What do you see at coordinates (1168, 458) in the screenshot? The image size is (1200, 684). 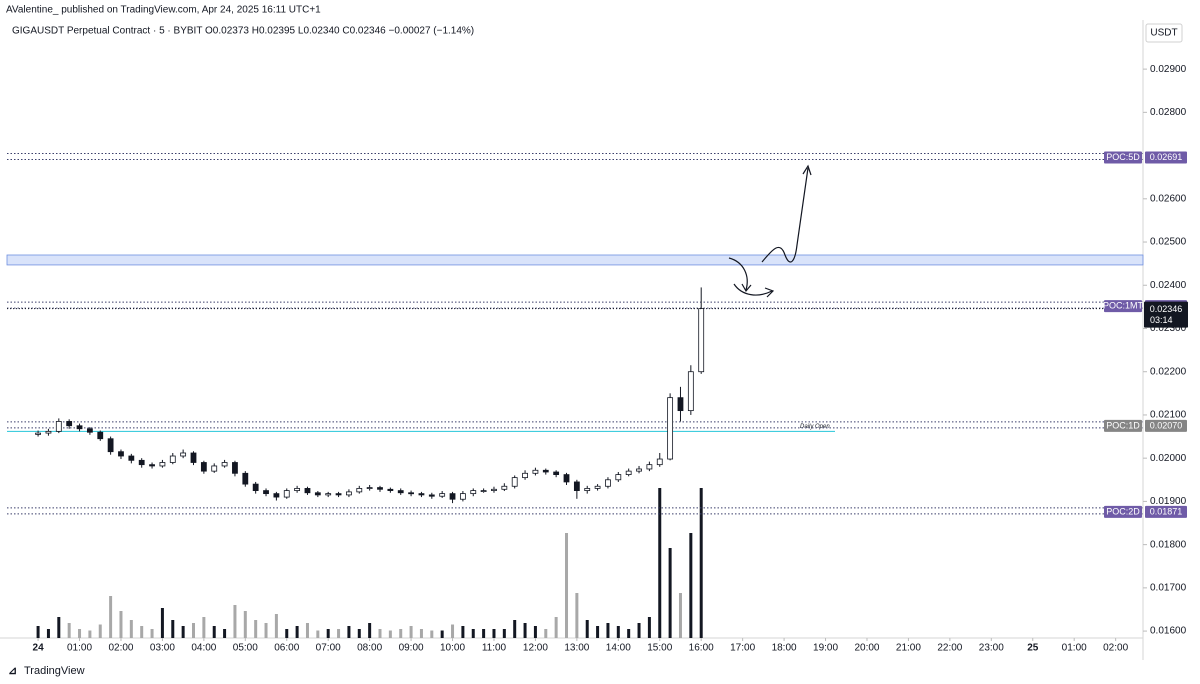 I see `y-tick-label: 0.02000` at bounding box center [1168, 458].